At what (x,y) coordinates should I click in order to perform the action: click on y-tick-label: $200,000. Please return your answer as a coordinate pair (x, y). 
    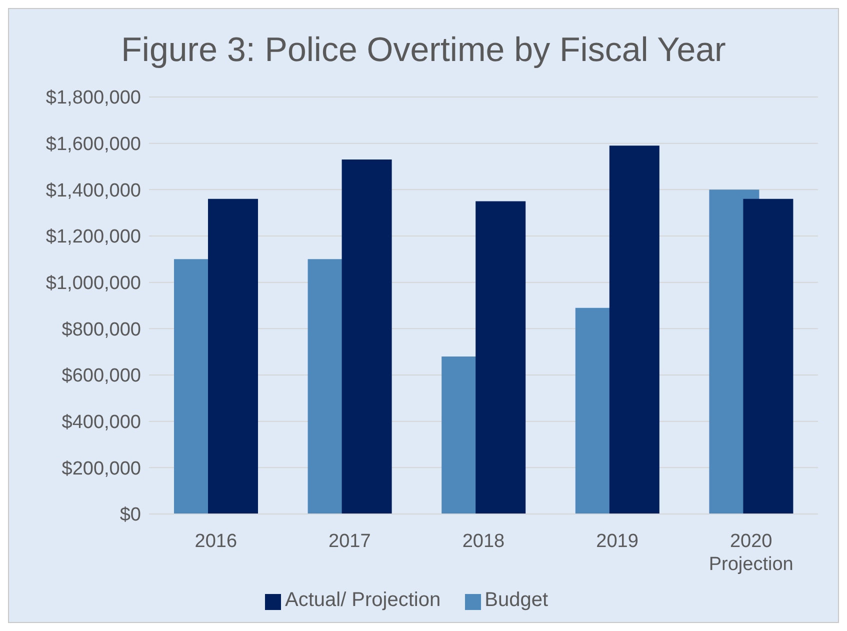
    Looking at the image, I should click on (101, 469).